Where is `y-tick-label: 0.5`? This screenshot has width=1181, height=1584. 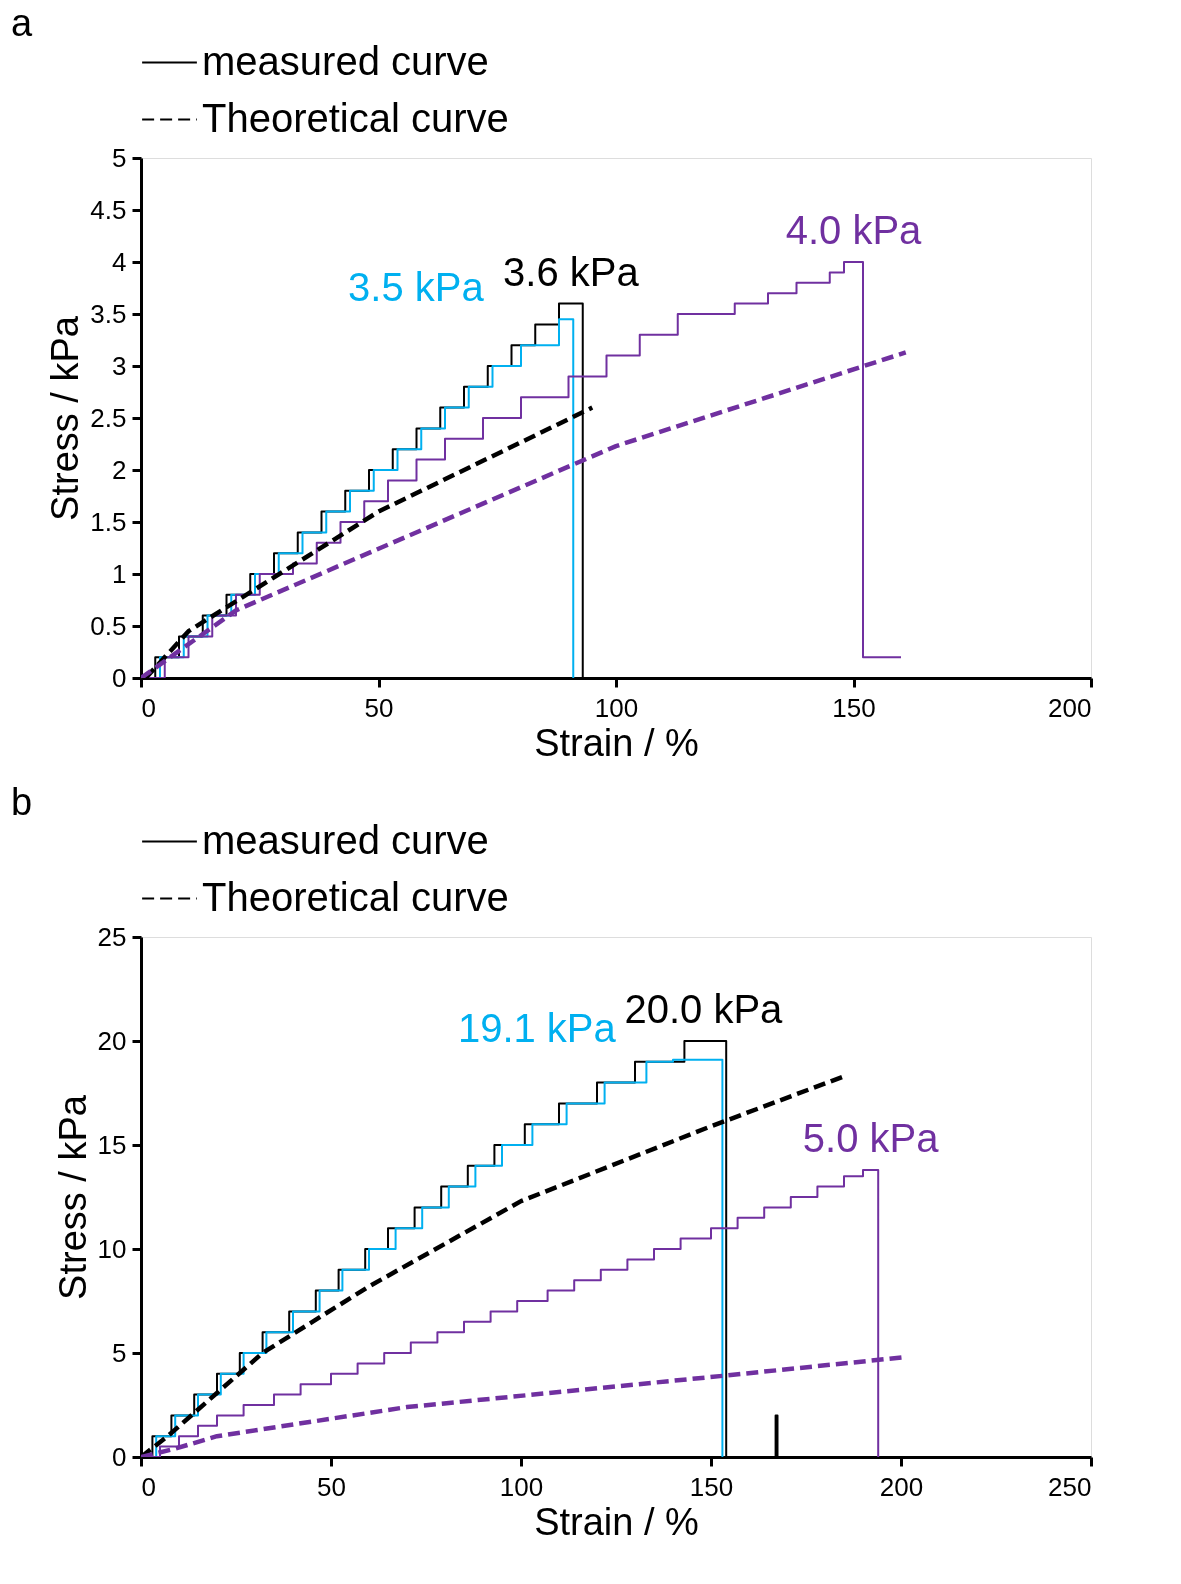 y-tick-label: 0.5 is located at coordinates (108, 625).